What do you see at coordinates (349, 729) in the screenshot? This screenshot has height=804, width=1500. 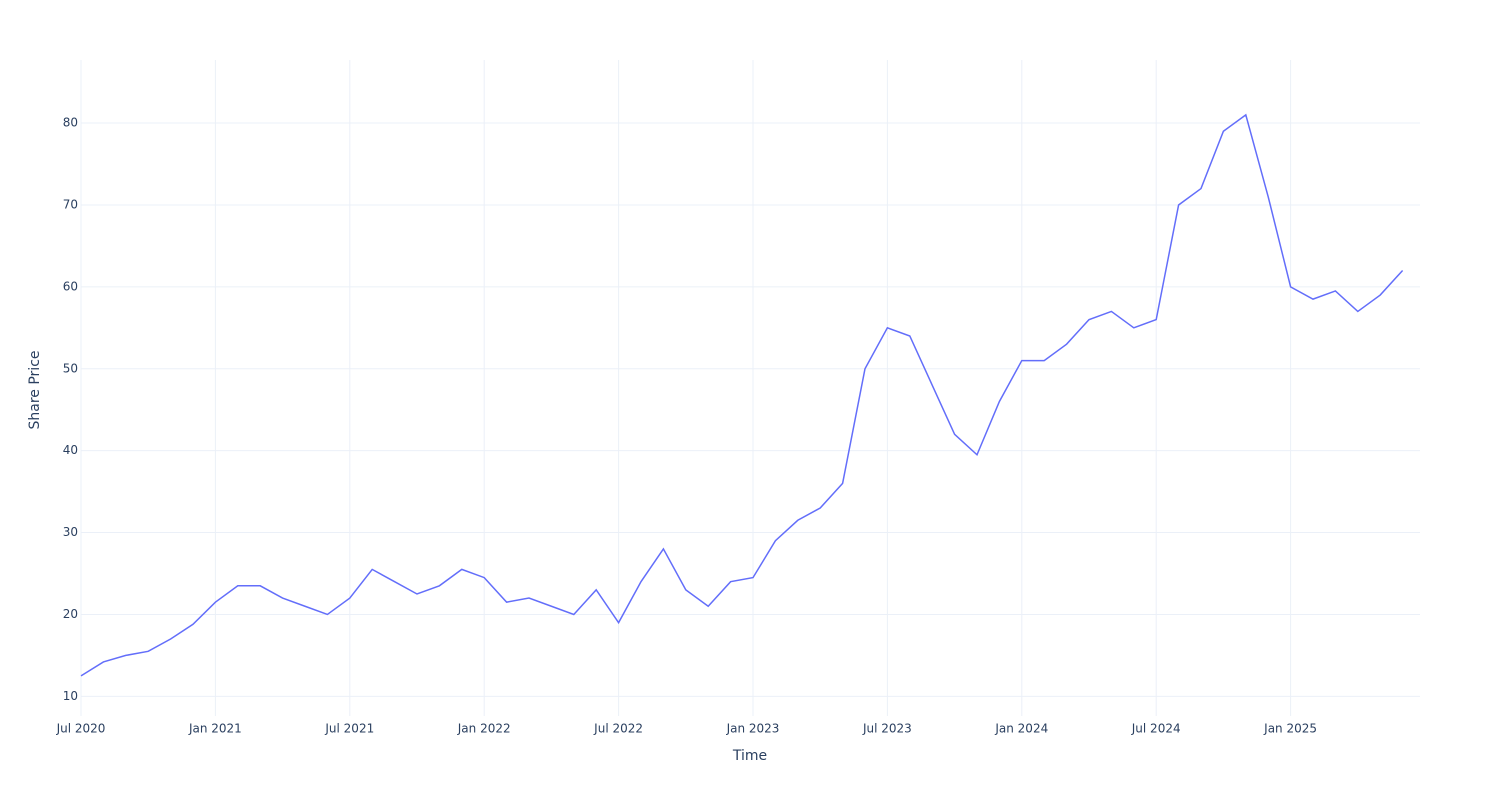 I see `x-tick-label: Jul 2021` at bounding box center [349, 729].